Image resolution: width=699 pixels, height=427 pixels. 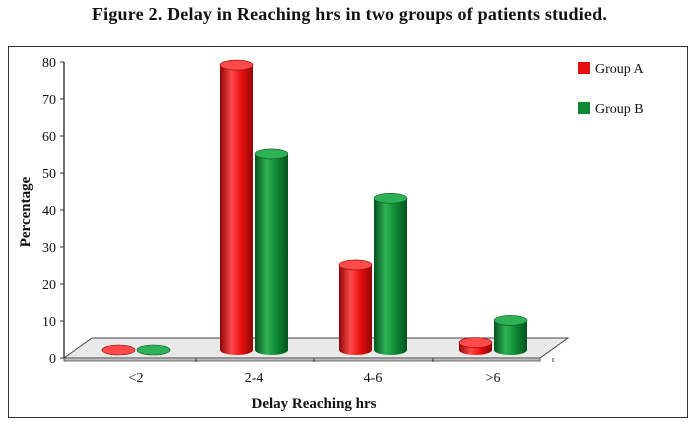 I want to click on y-tick-label: 20, so click(x=49, y=285).